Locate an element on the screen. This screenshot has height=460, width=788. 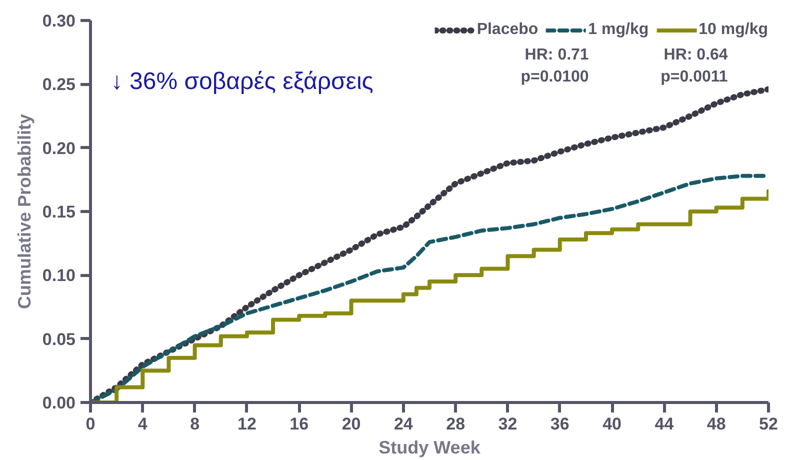
annotation: ↓ 36% σοβαρές εξάρσεις is located at coordinates (242, 82).